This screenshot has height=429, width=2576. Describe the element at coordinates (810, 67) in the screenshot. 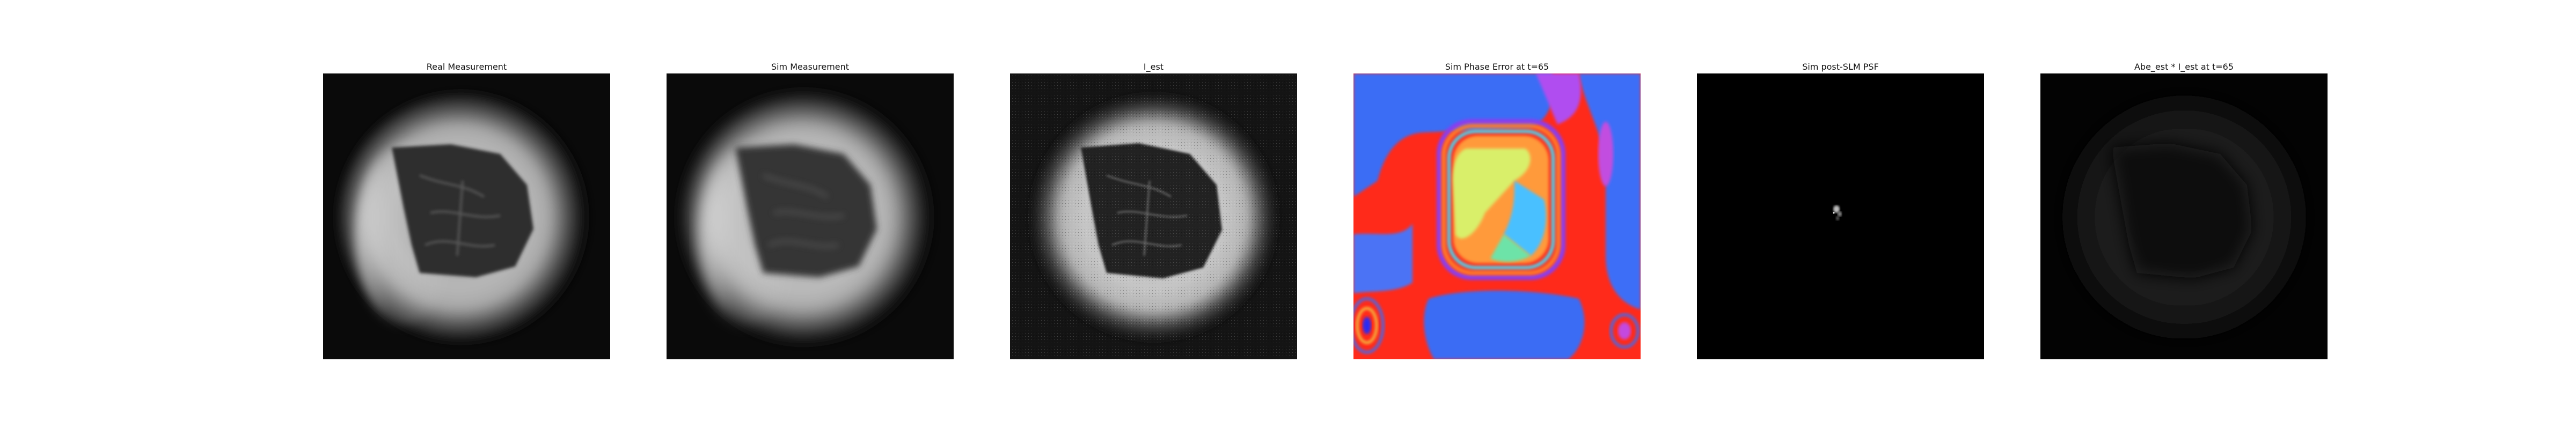

I see `panel-title: Sim Measurement` at that location.